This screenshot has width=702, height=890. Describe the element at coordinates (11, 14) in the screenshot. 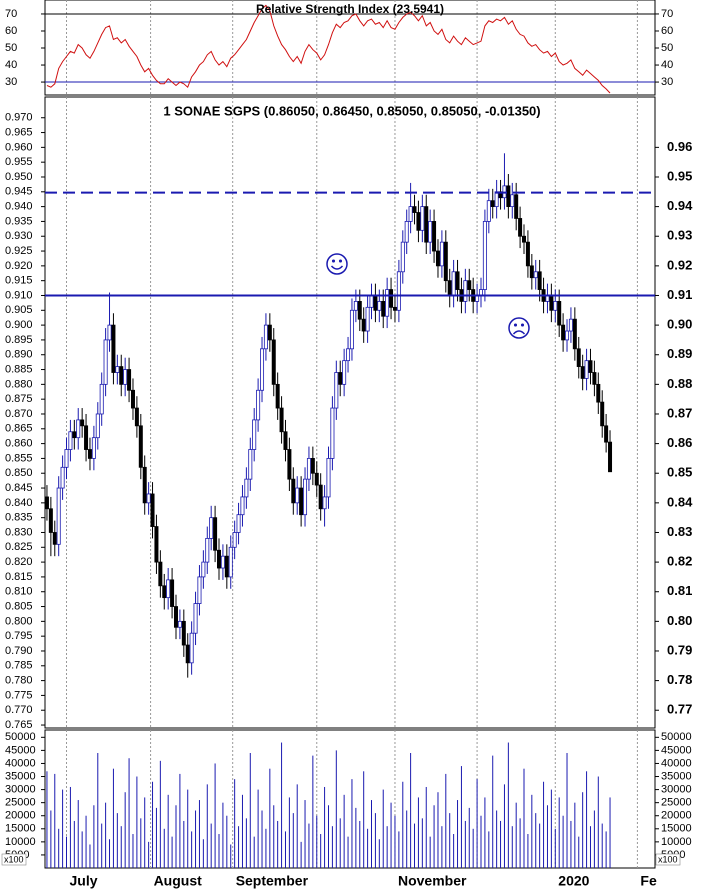

I see `y-tick-label: 70` at that location.